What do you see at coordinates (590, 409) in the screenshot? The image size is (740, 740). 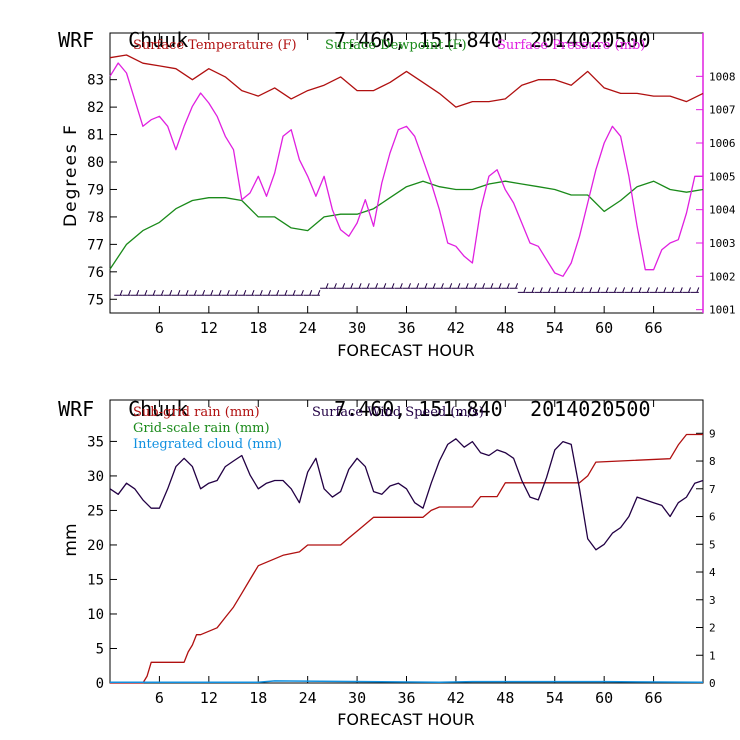 I see `bottom-init-label: 2014020500` at bounding box center [590, 409].